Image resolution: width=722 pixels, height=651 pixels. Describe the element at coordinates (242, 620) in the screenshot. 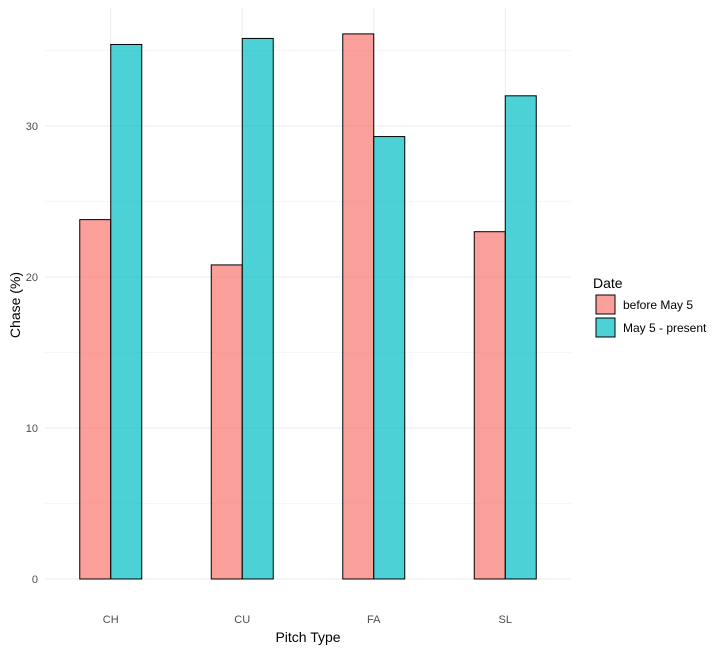

I see `x-tick-label: CU` at that location.